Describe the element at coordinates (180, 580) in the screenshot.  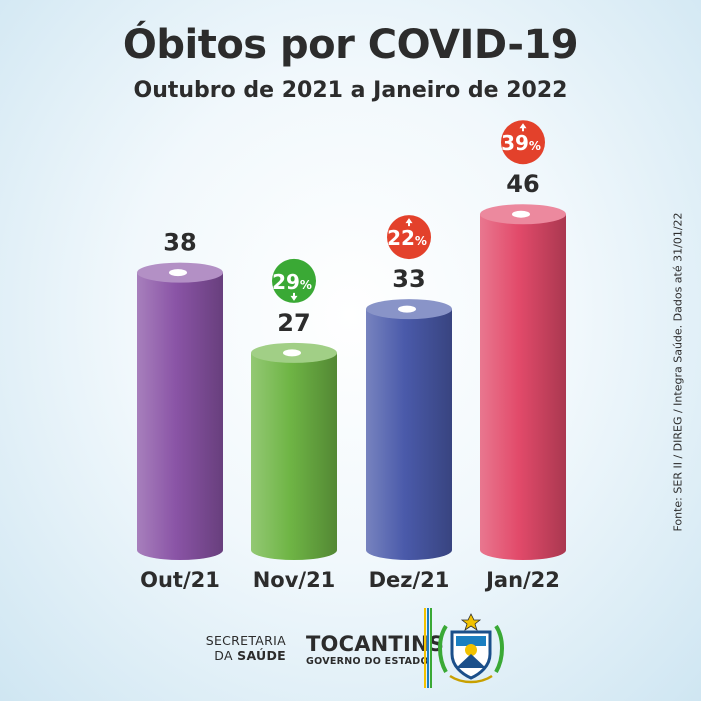
I see `tick-label: Out/21` at that location.